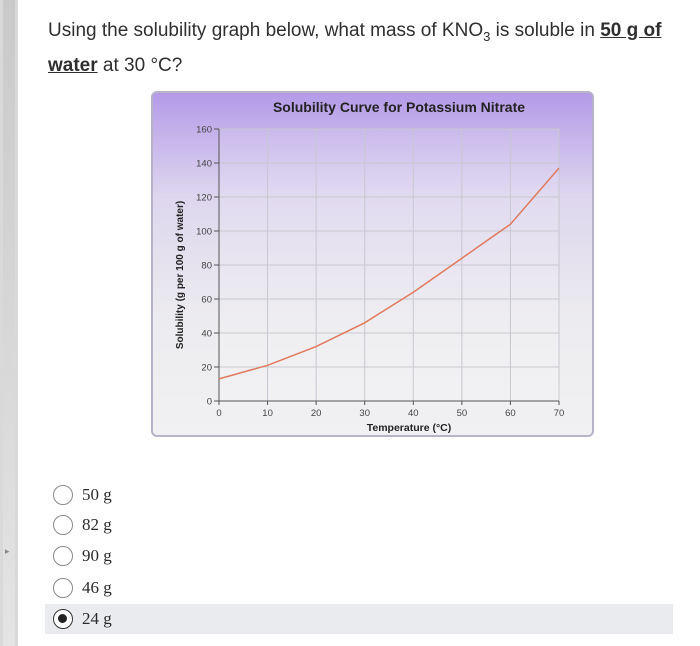  Describe the element at coordinates (7, 551) in the screenshot. I see `rail-arrow-icon: ▸` at that location.